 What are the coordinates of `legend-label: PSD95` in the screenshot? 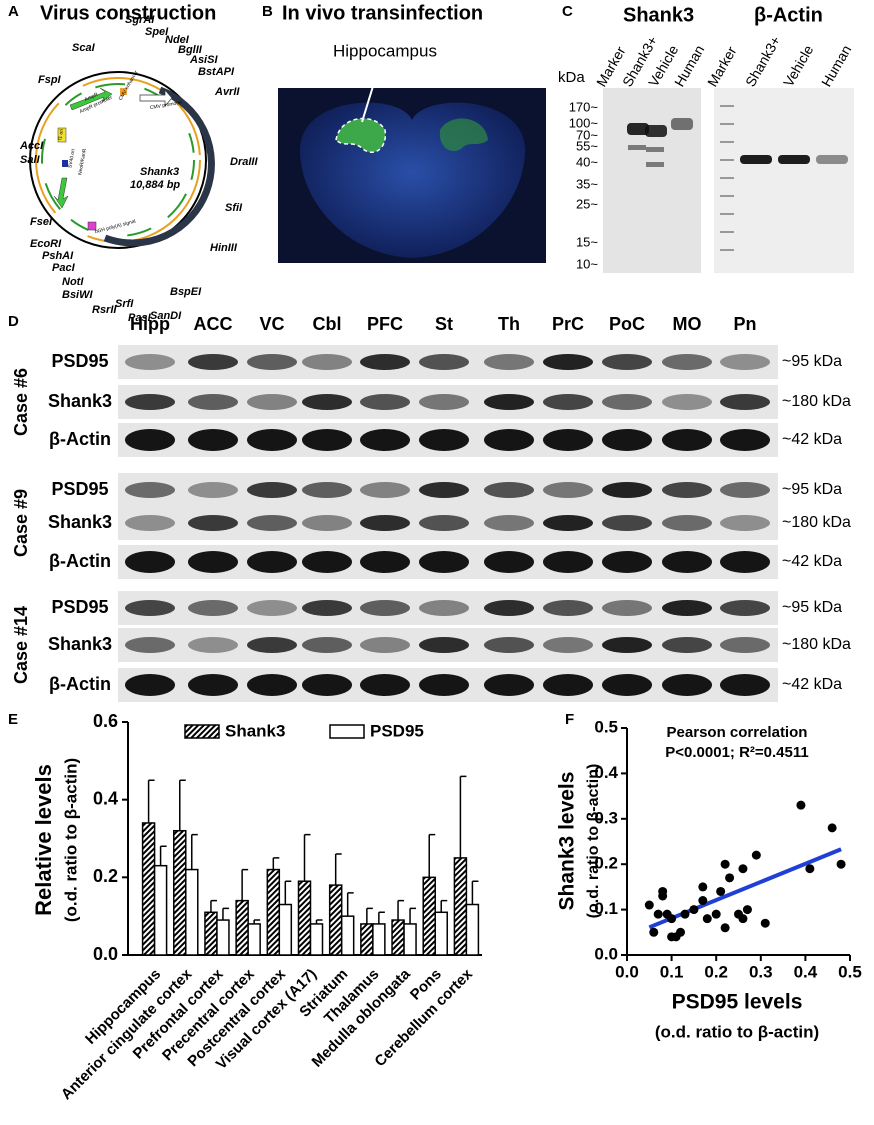 It's located at (397, 730).